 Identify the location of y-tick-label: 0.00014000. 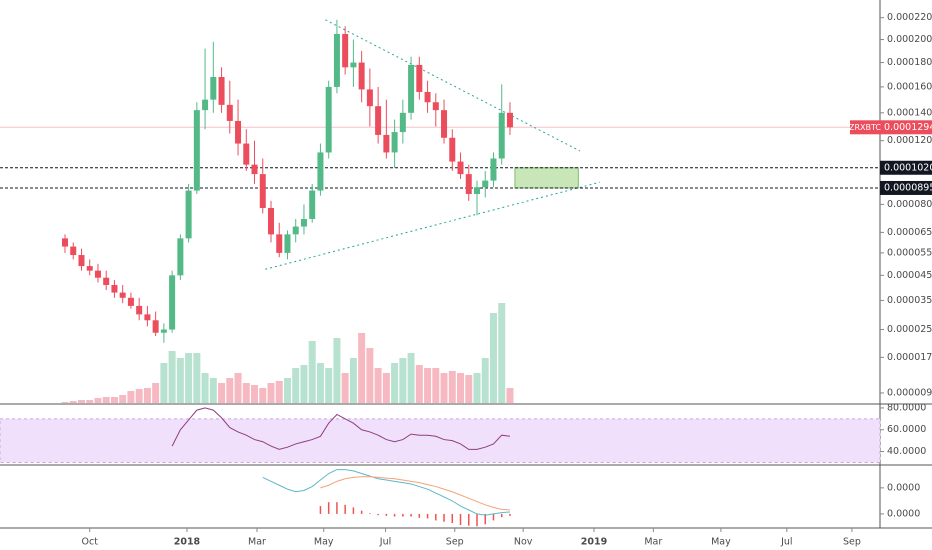
(909, 112).